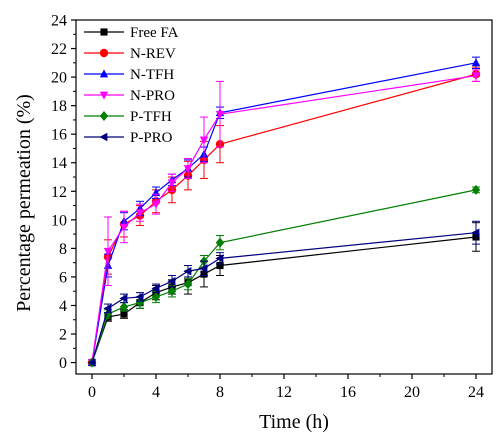 This screenshot has width=504, height=436. I want to click on legend-item-n-rev: N-REV, so click(130, 54).